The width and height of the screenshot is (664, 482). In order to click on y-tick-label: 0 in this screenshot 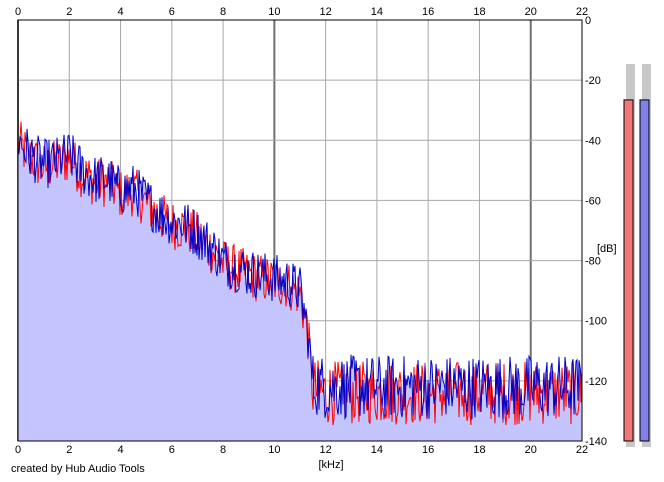, I will do `click(588, 21)`.